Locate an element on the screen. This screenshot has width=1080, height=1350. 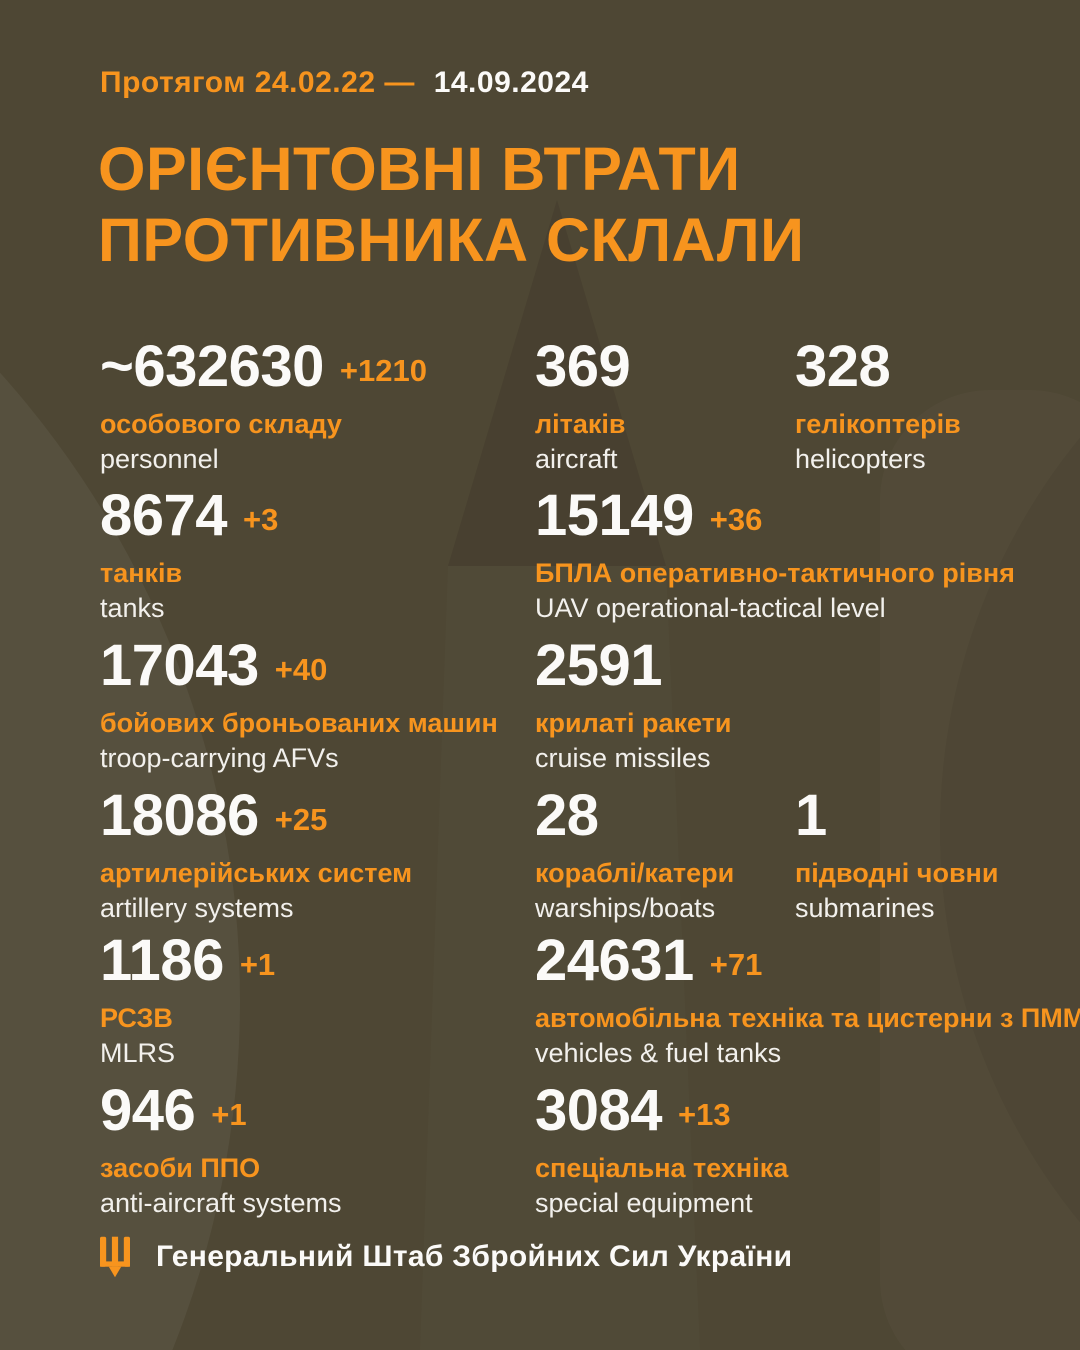
stat-vehicles-label-en: vehicles & fuel tanks is located at coordinates (658, 1052).